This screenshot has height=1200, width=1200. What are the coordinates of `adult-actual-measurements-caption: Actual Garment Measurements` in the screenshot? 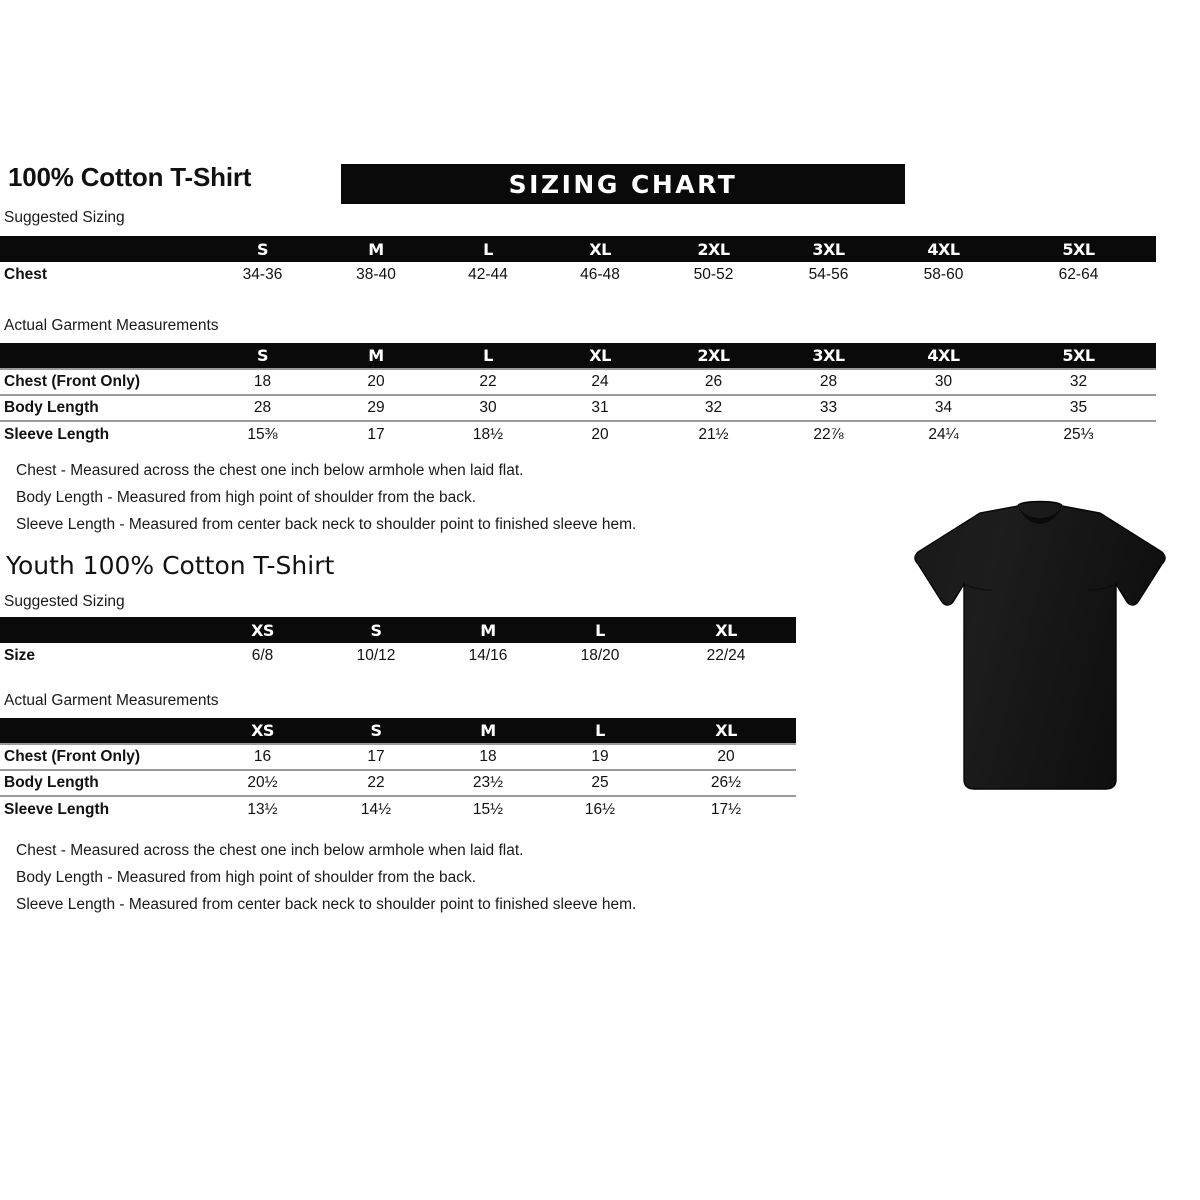 It's located at (111, 325).